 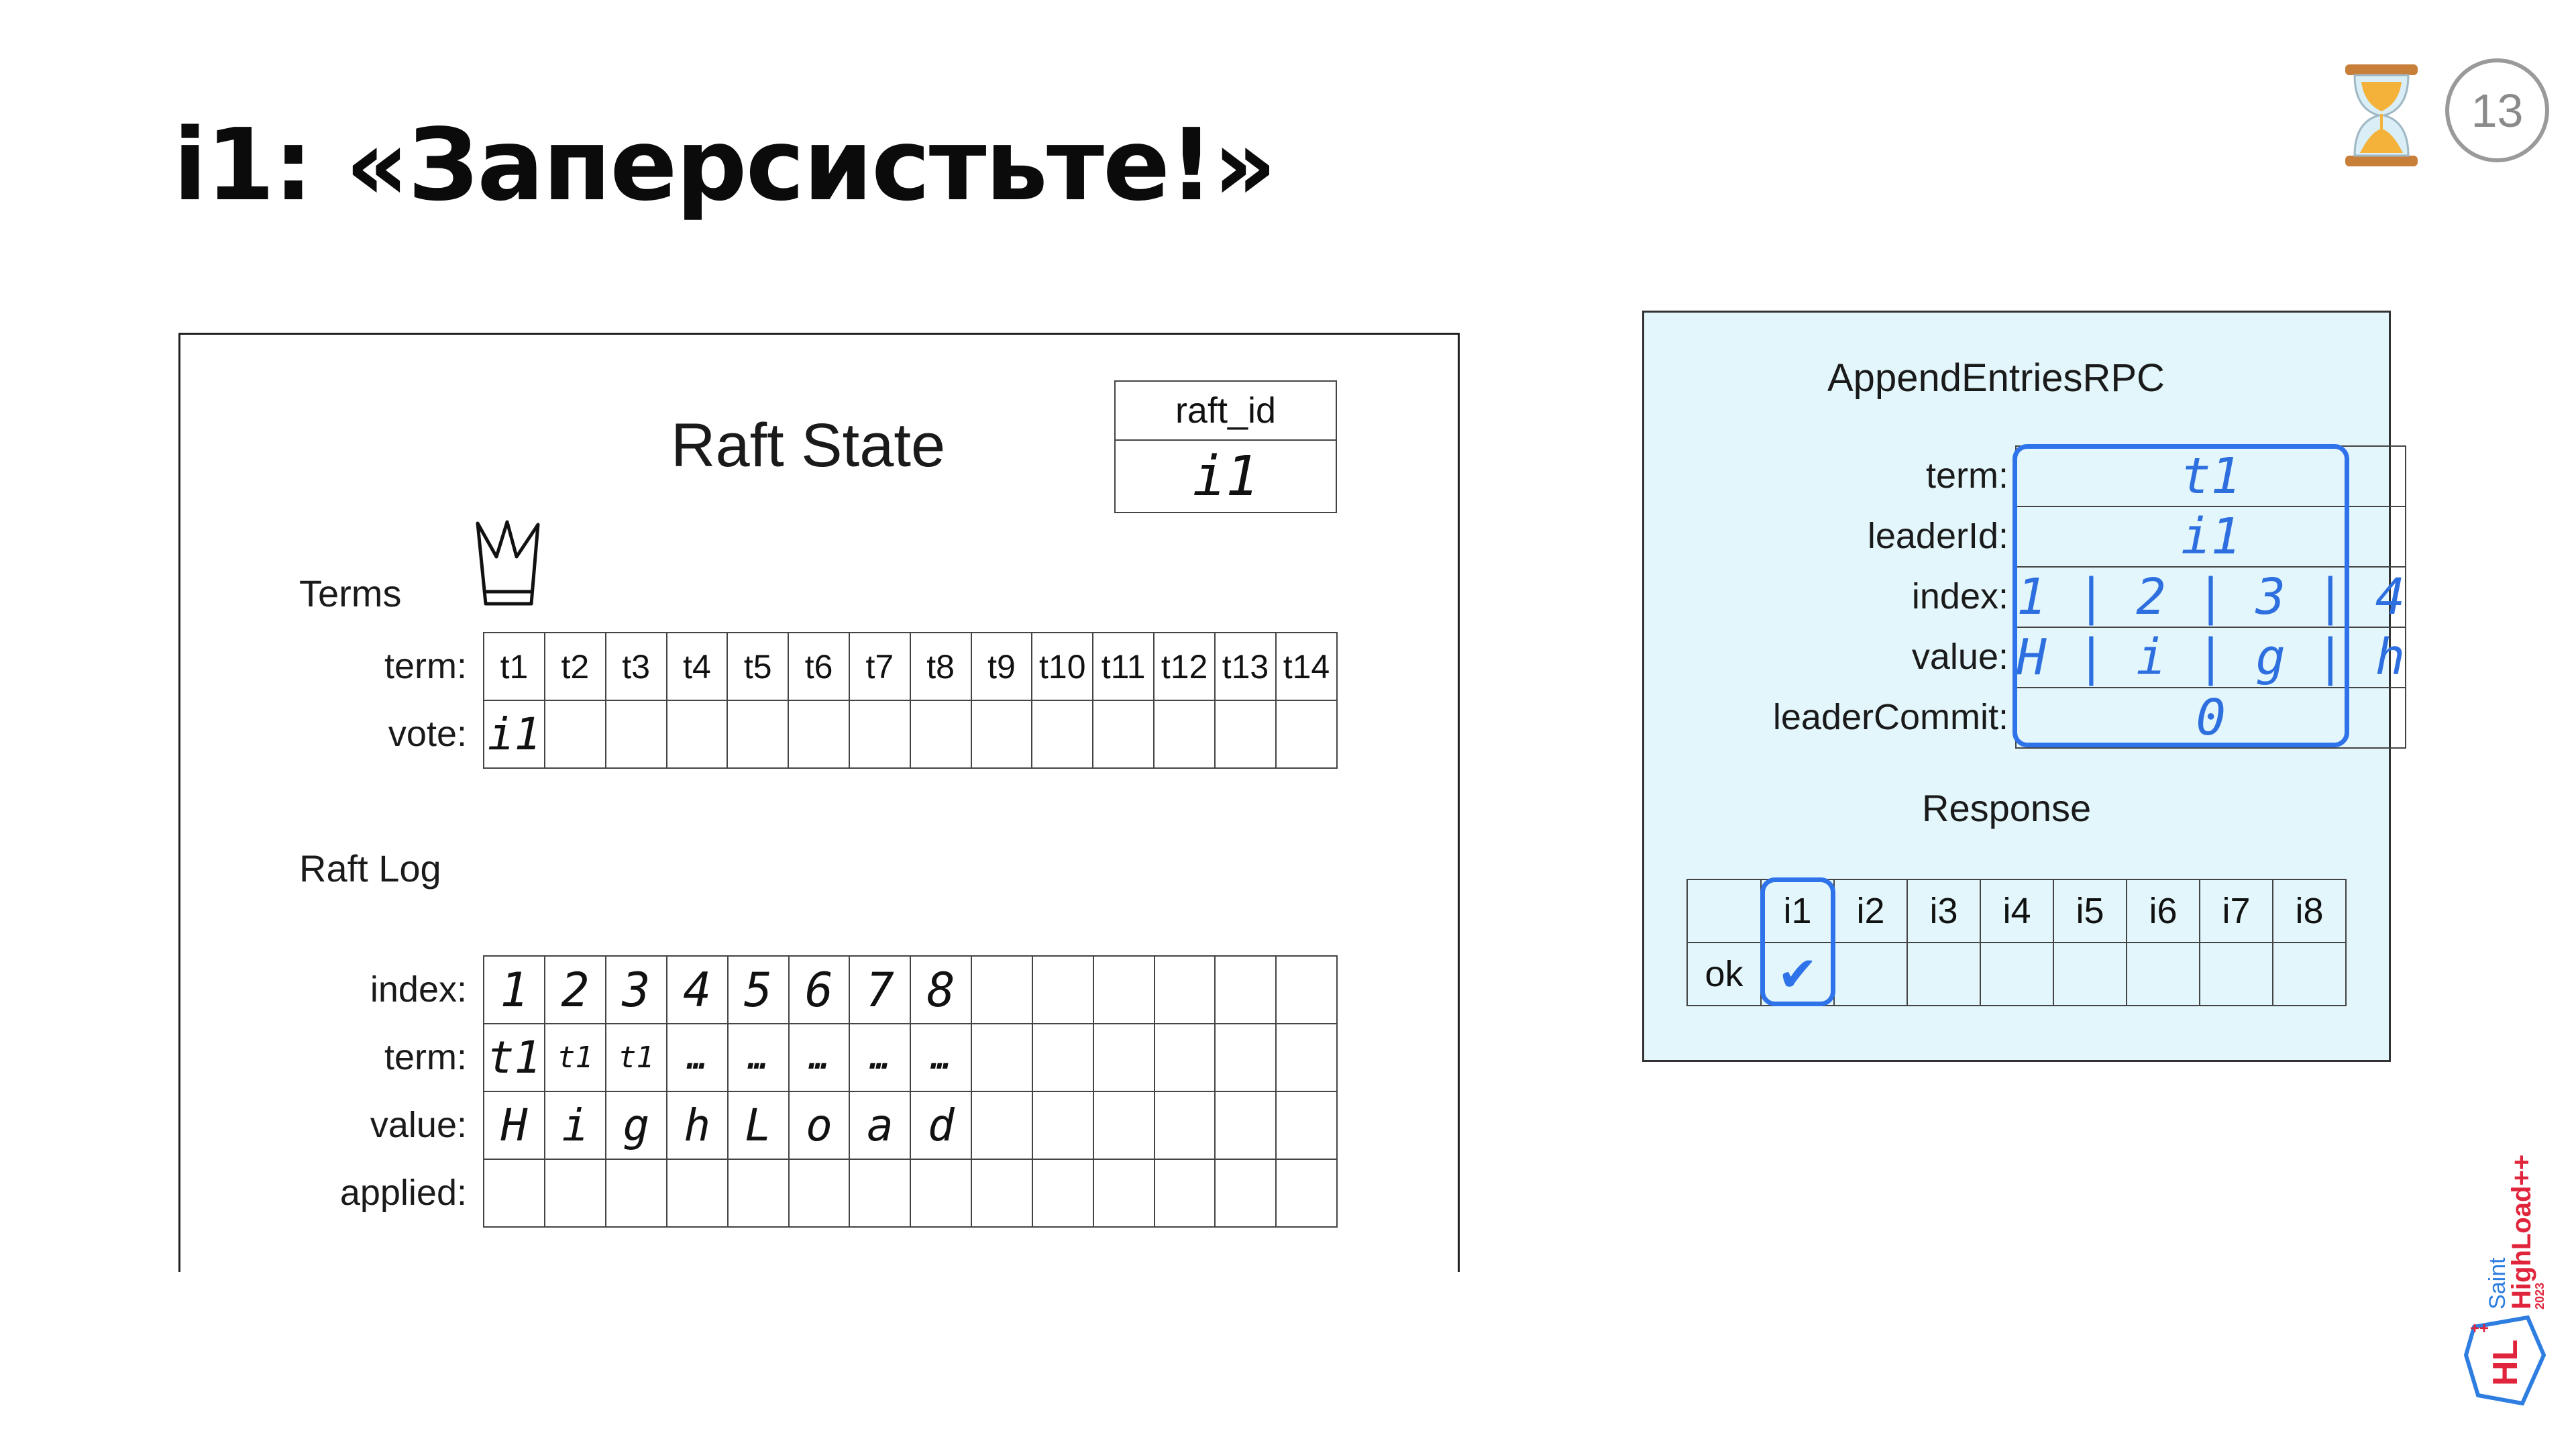 What do you see at coordinates (1797, 911) in the screenshot?
I see `response-node-cell: i1` at bounding box center [1797, 911].